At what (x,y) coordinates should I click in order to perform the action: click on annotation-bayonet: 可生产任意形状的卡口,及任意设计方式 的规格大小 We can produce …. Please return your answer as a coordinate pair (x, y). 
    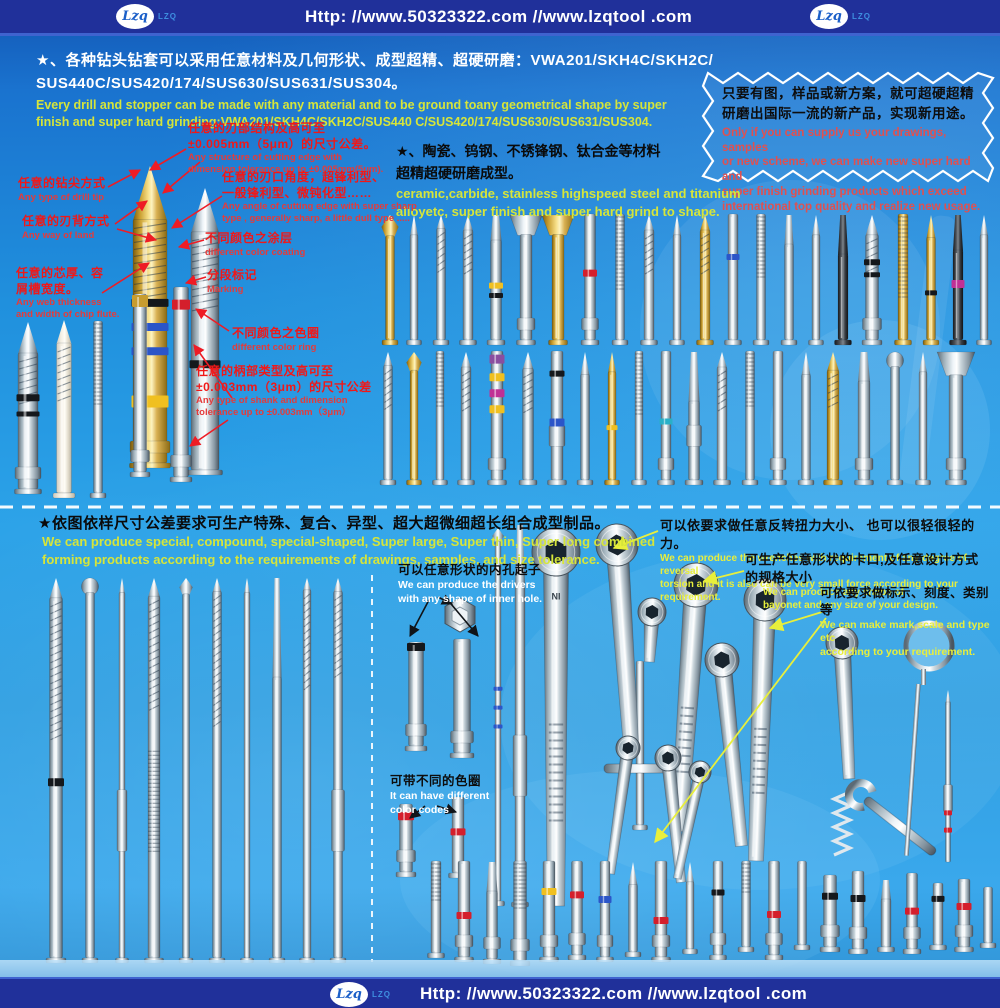
    Looking at the image, I should click on (862, 581).